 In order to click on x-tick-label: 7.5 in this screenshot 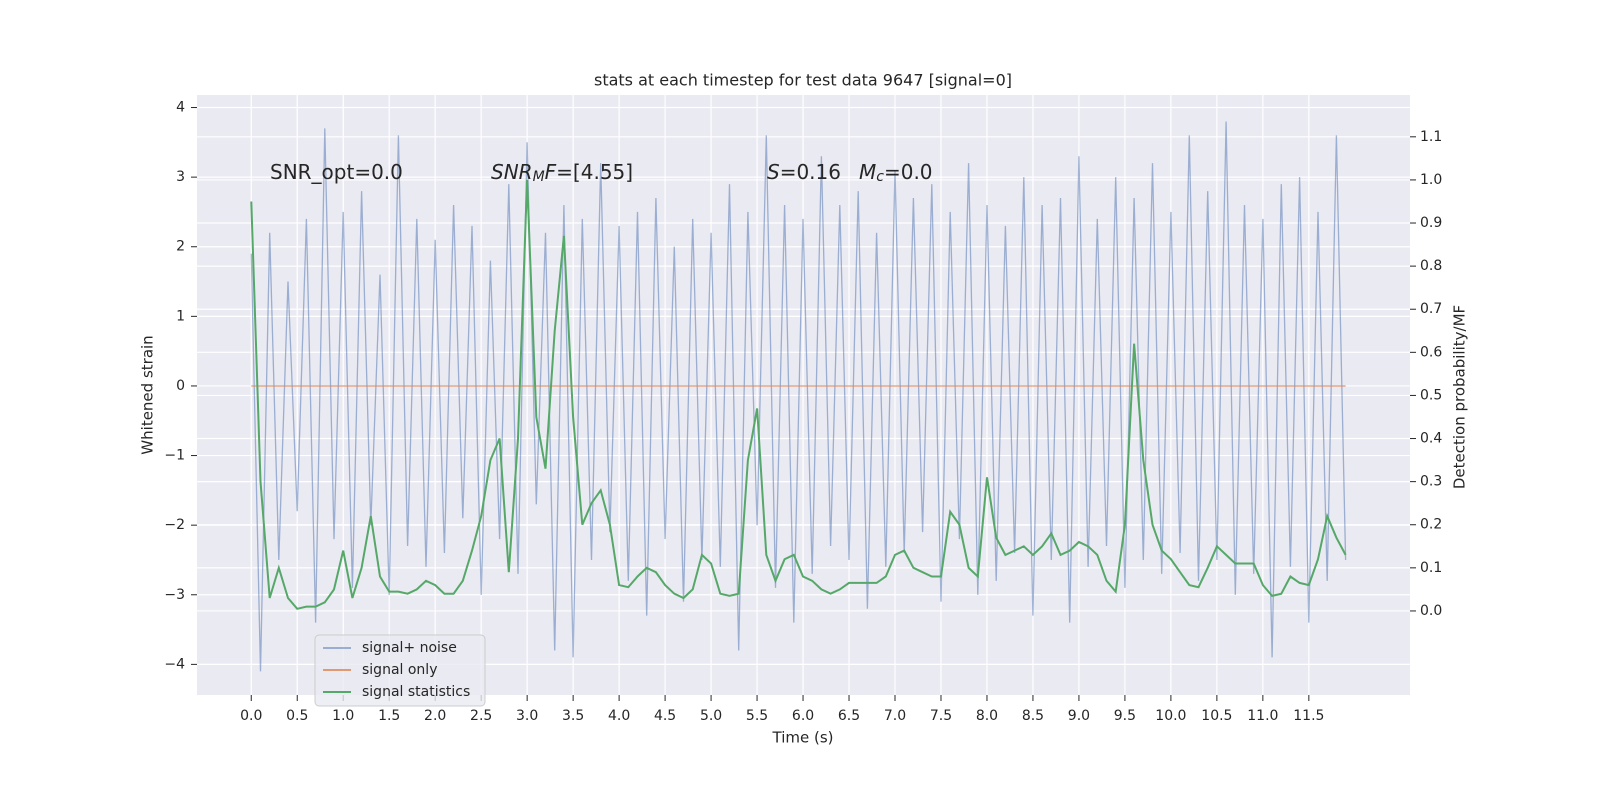, I will do `click(941, 716)`.